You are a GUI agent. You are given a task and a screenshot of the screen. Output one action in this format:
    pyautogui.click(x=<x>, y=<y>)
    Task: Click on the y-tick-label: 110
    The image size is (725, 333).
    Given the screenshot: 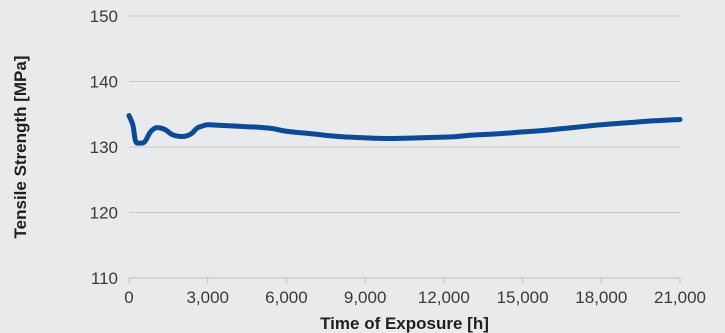 What is the action you would take?
    pyautogui.click(x=104, y=278)
    